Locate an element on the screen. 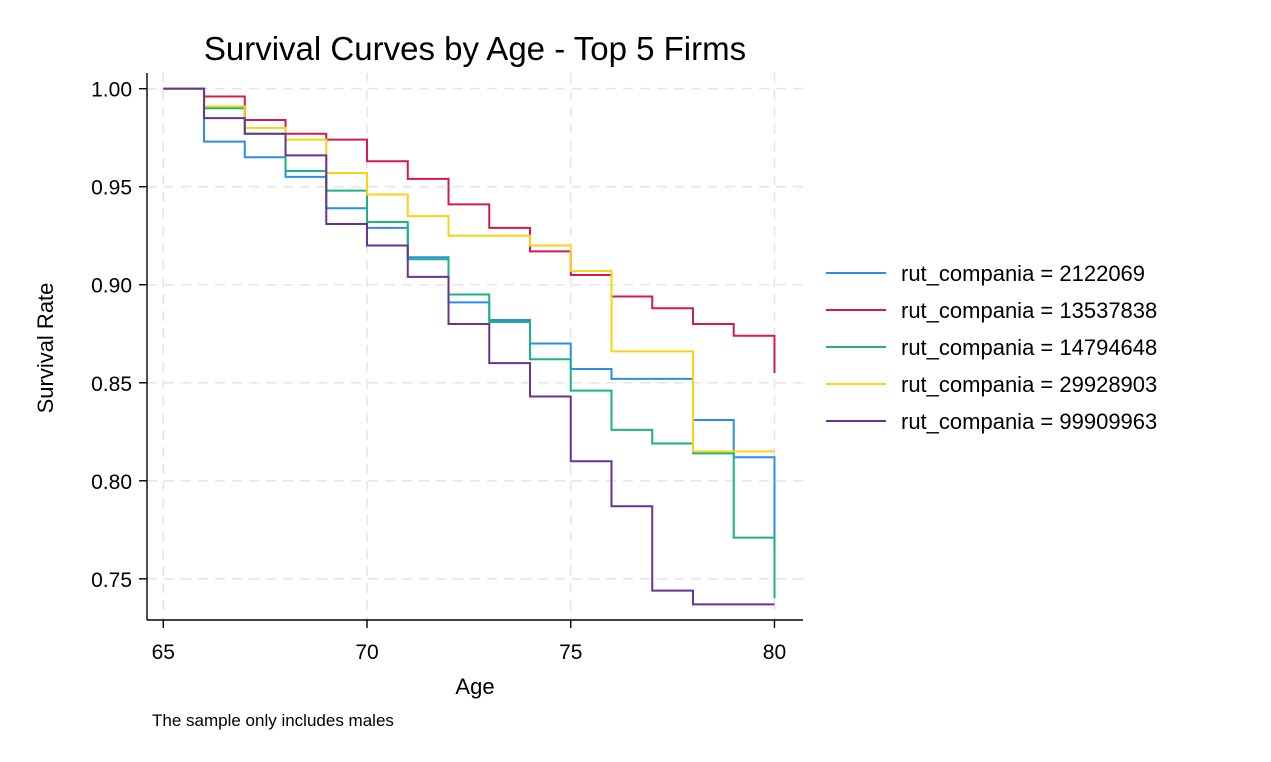  y-tick-label: 0.80 is located at coordinates (111, 482).